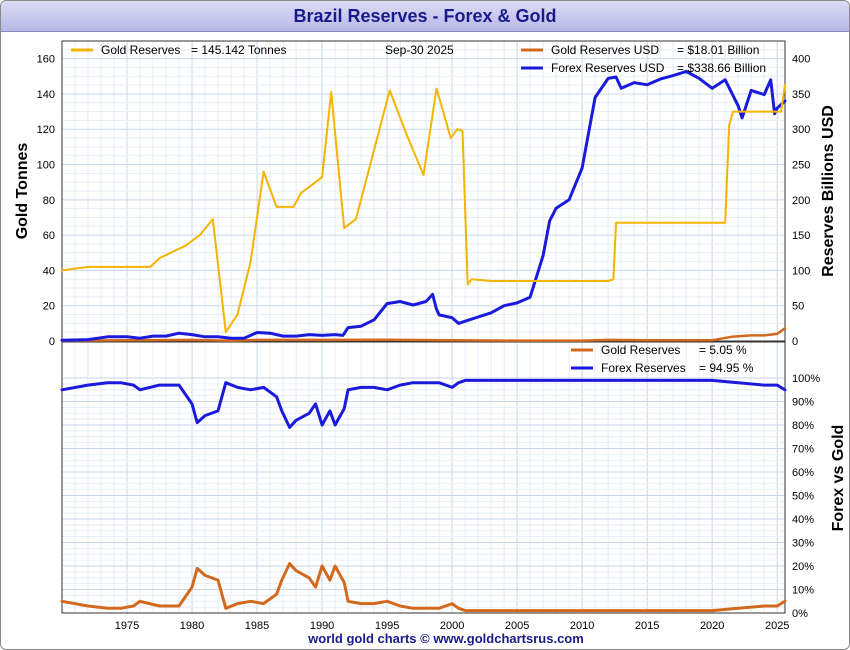 Image resolution: width=850 pixels, height=650 pixels. I want to click on legend-label-forex-usd: Forex Reserves USD, so click(608, 68).